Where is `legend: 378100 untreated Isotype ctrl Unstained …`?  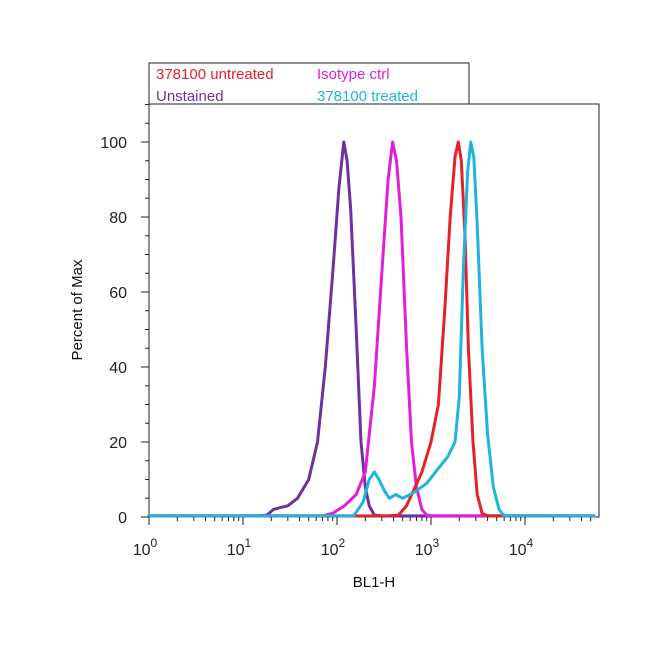
legend: 378100 untreated Isotype ctrl Unstained … is located at coordinates (309, 83).